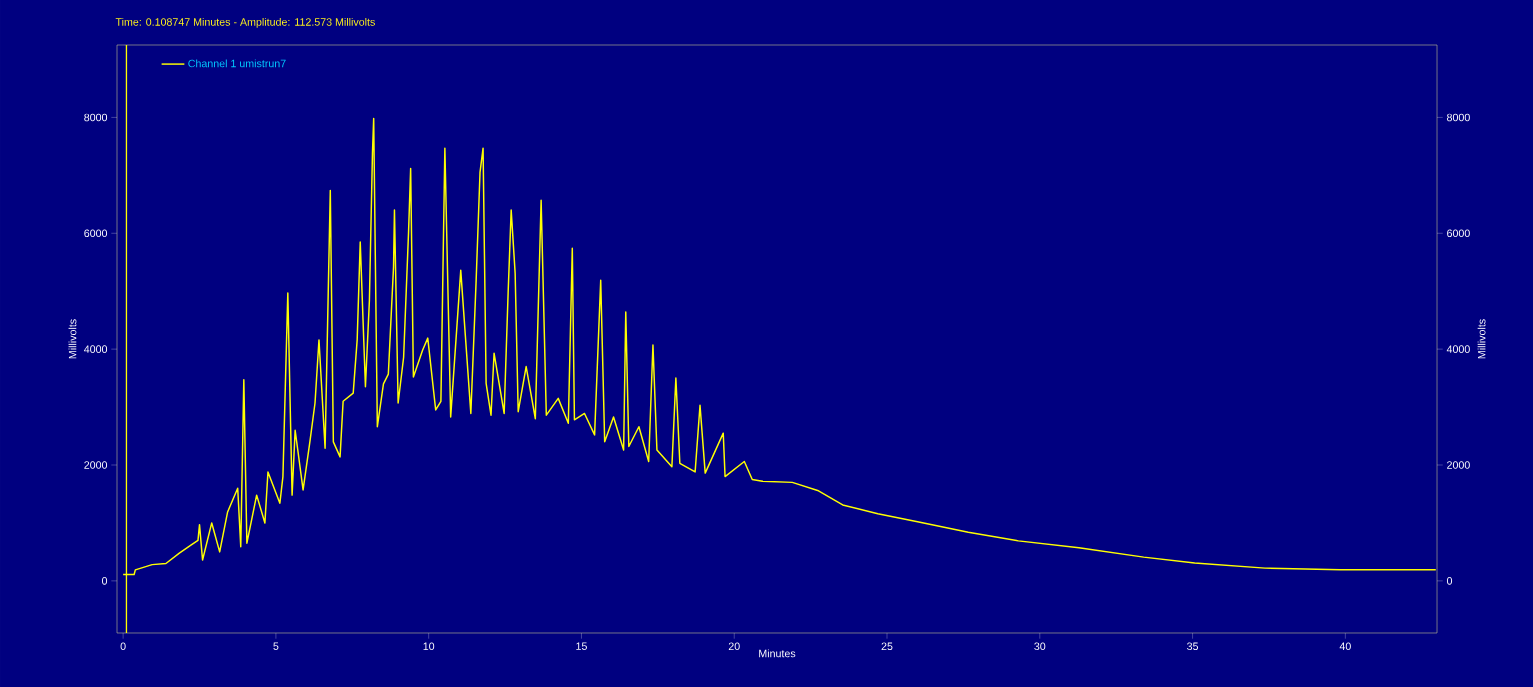 This screenshot has width=1533, height=687. I want to click on x-tick-label: 40, so click(1345, 646).